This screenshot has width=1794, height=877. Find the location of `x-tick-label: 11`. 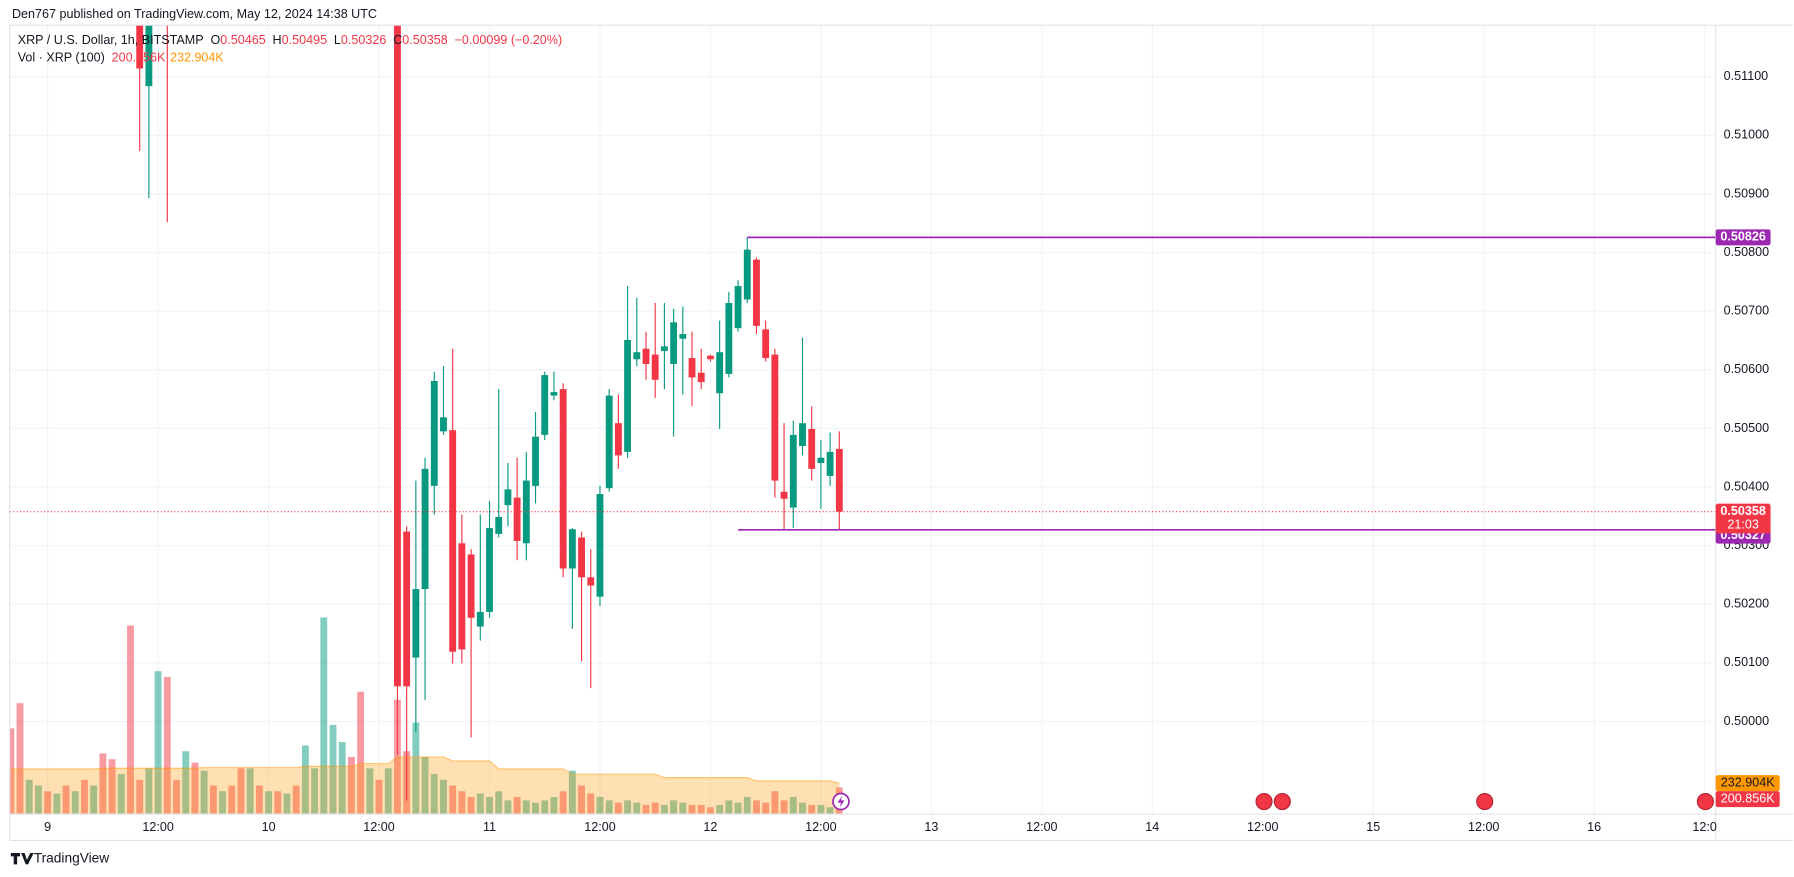

x-tick-label: 11 is located at coordinates (489, 827).